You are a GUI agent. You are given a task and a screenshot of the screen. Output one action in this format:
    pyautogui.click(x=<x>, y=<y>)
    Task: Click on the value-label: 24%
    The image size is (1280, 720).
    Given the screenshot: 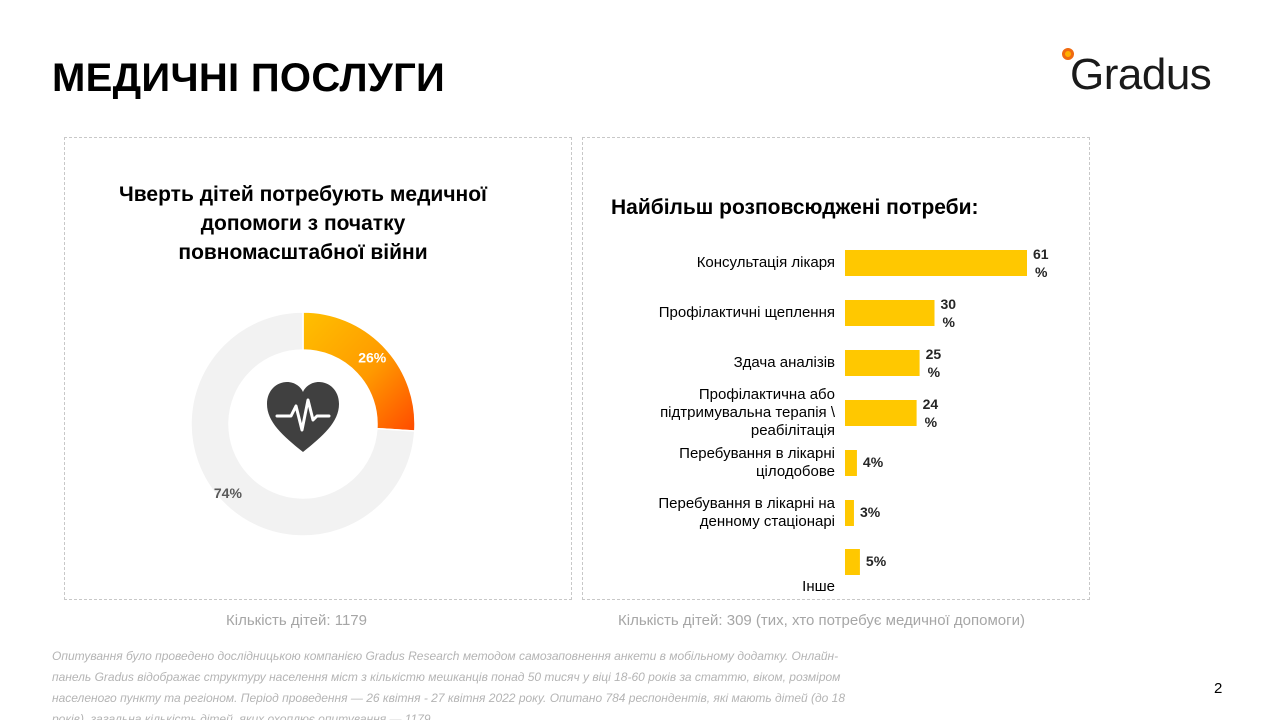 What is the action you would take?
    pyautogui.click(x=931, y=413)
    